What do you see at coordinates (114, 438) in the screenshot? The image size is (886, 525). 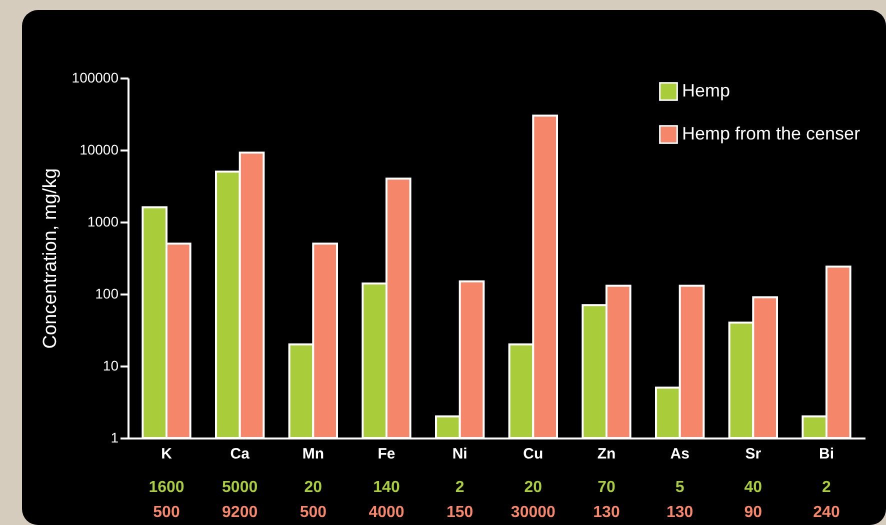 I see `y-tick-label: 1` at bounding box center [114, 438].